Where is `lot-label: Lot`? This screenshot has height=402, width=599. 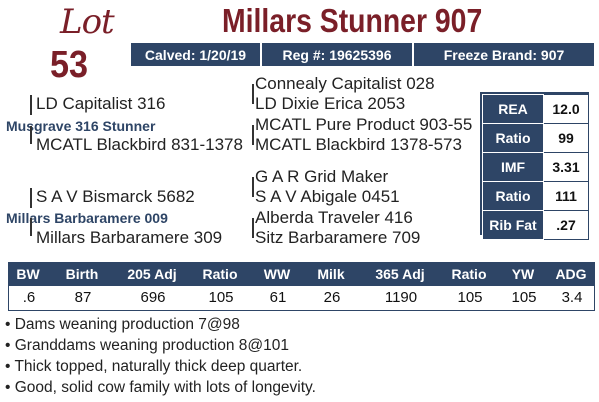
lot-label: Lot is located at coordinates (87, 22).